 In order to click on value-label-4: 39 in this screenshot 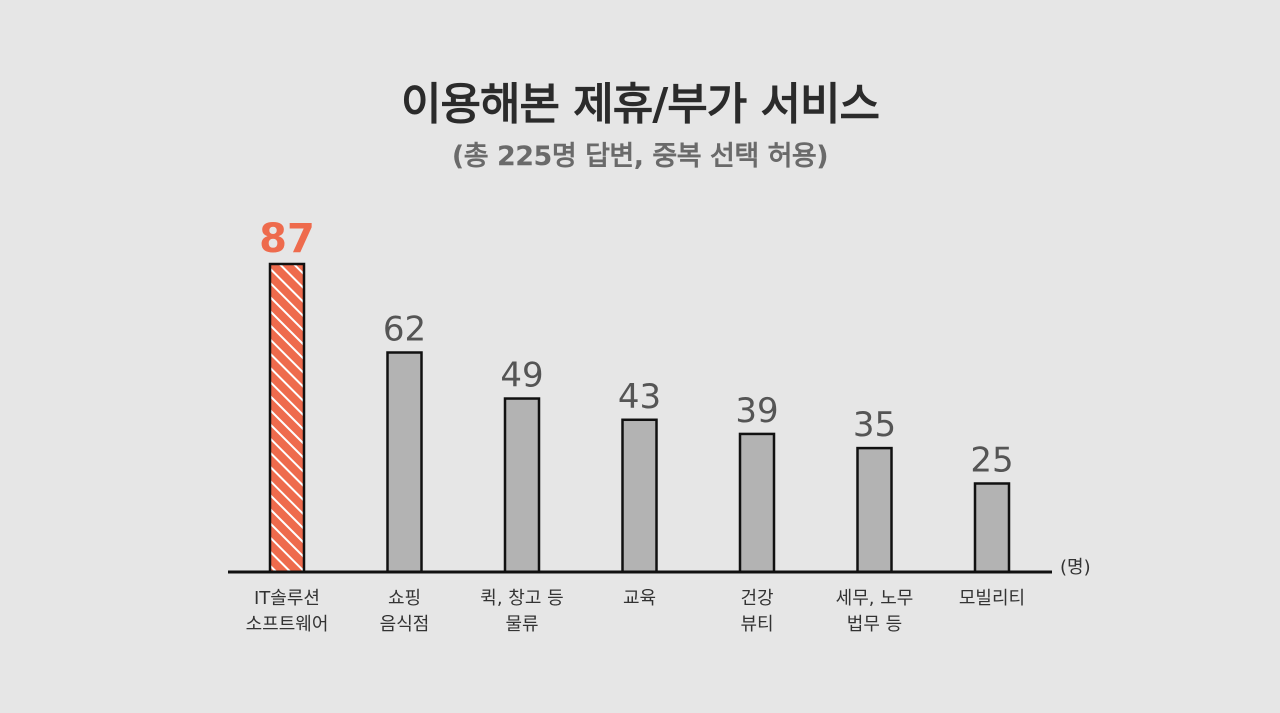, I will do `click(756, 411)`.